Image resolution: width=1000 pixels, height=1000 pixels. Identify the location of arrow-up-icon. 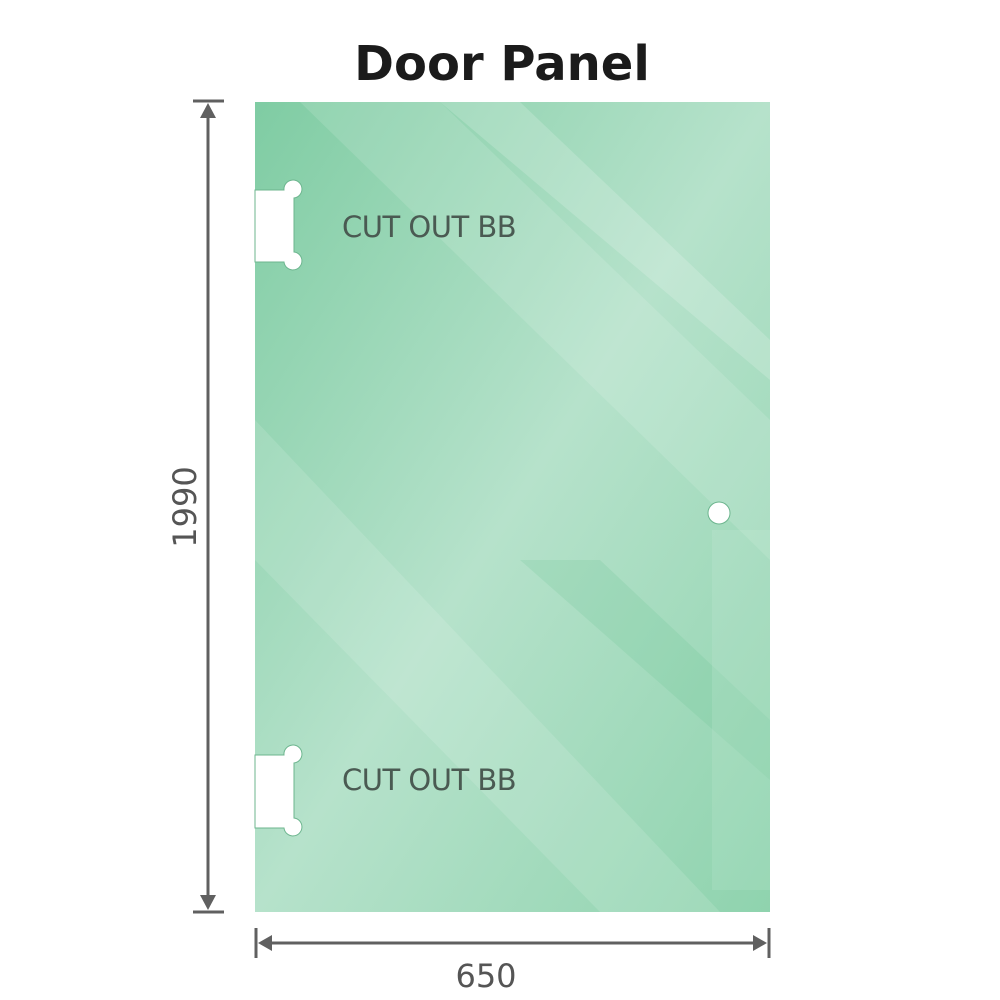
(208, 110).